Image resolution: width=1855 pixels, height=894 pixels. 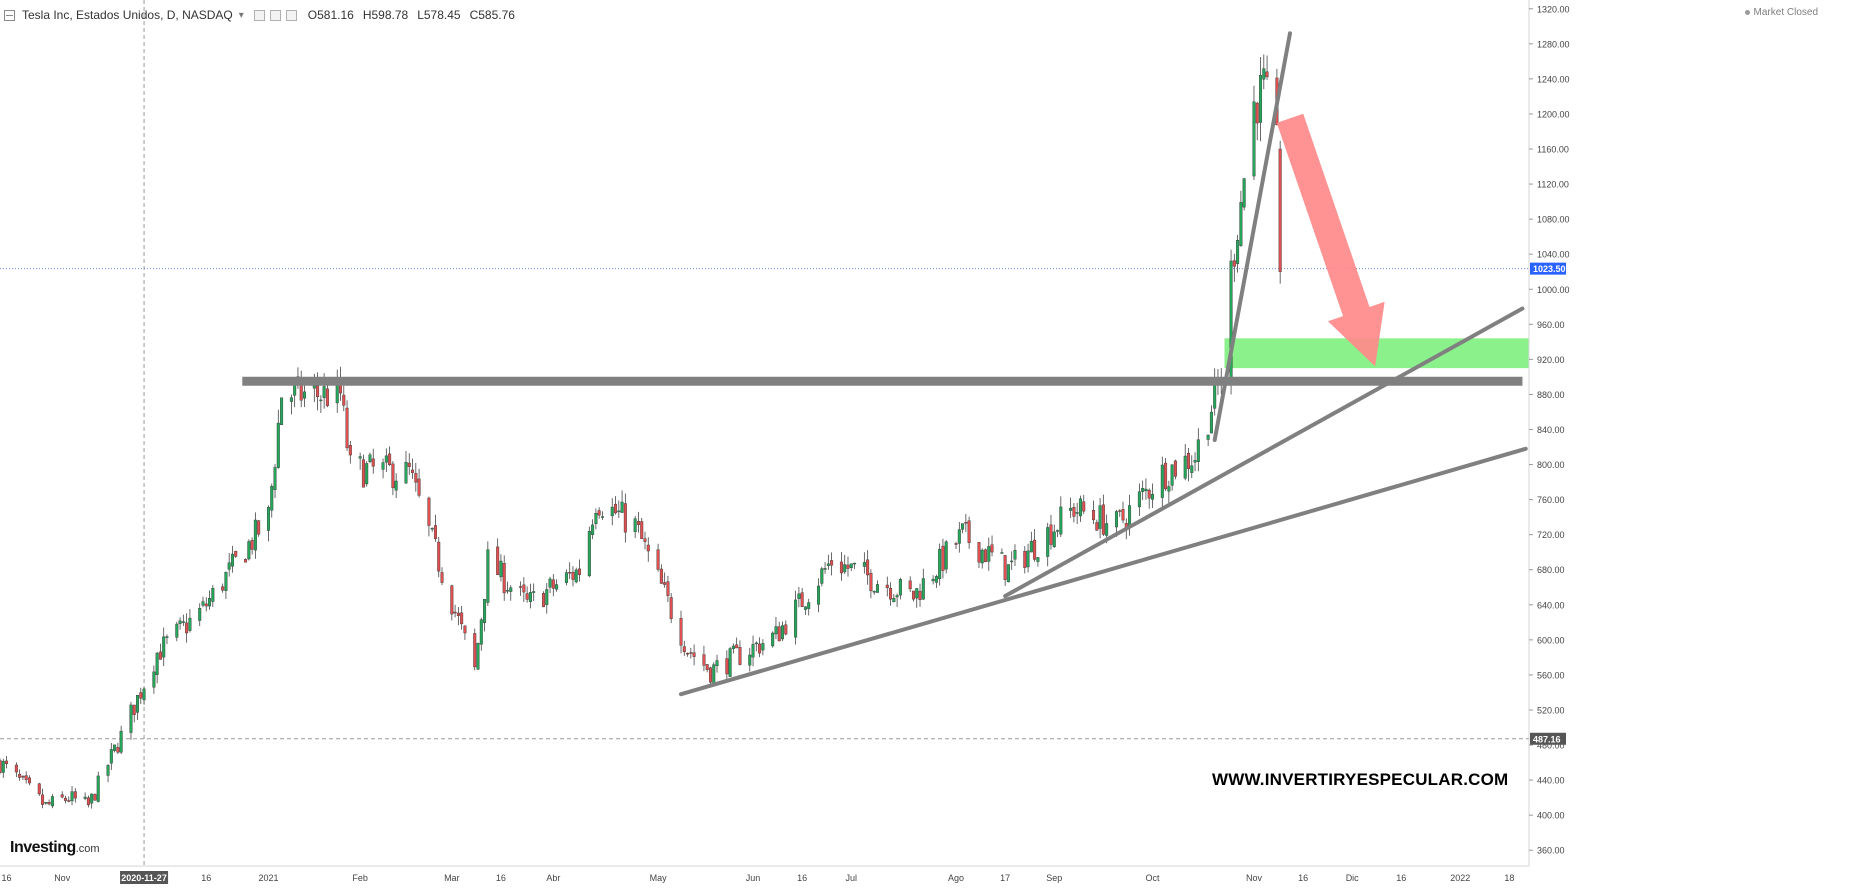 What do you see at coordinates (241, 15) in the screenshot?
I see `chevron-down-icon: ▾` at bounding box center [241, 15].